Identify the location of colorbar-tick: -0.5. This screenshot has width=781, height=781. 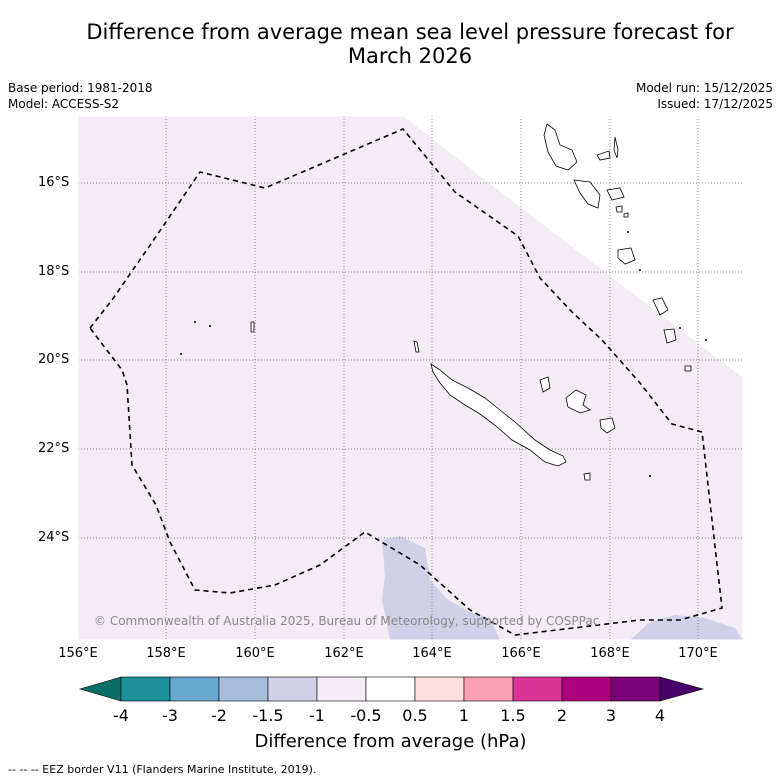
(366, 715).